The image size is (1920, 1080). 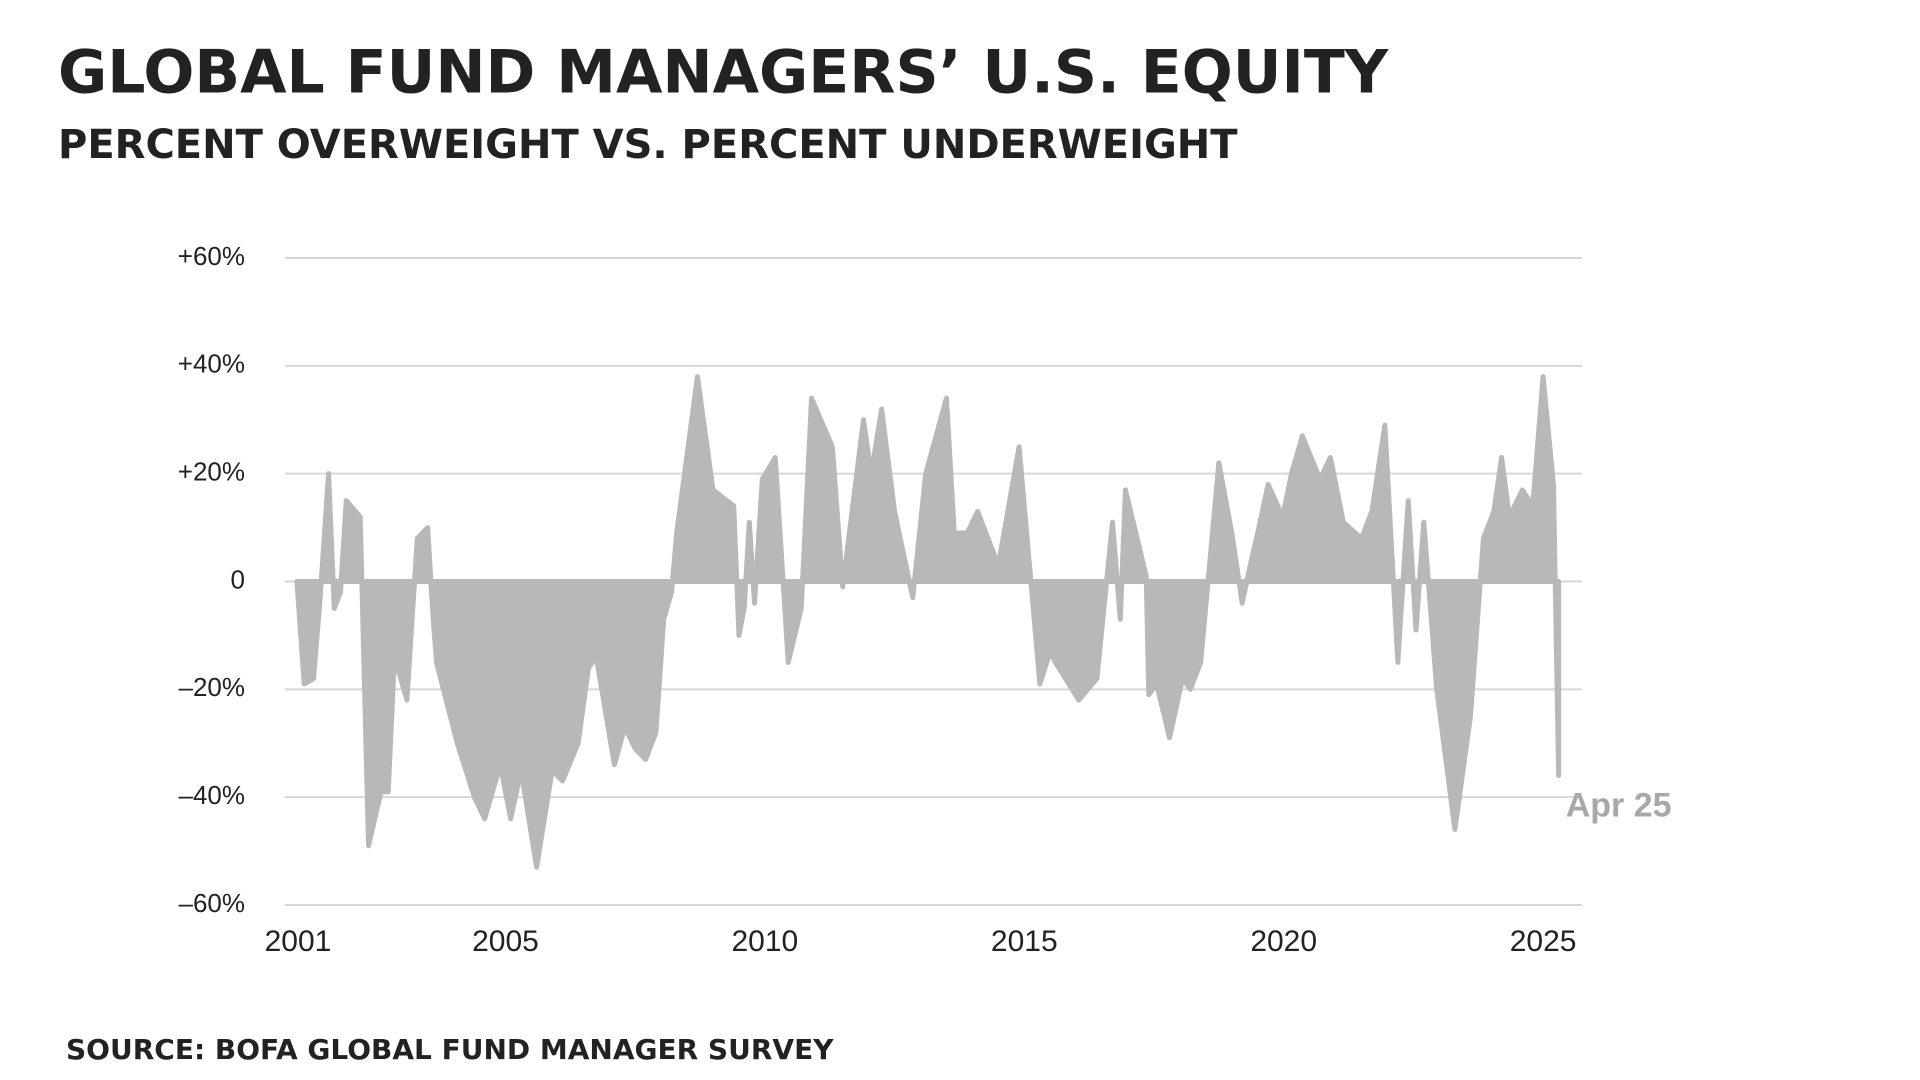 What do you see at coordinates (212, 795) in the screenshot?
I see `y-tick-label: –40%` at bounding box center [212, 795].